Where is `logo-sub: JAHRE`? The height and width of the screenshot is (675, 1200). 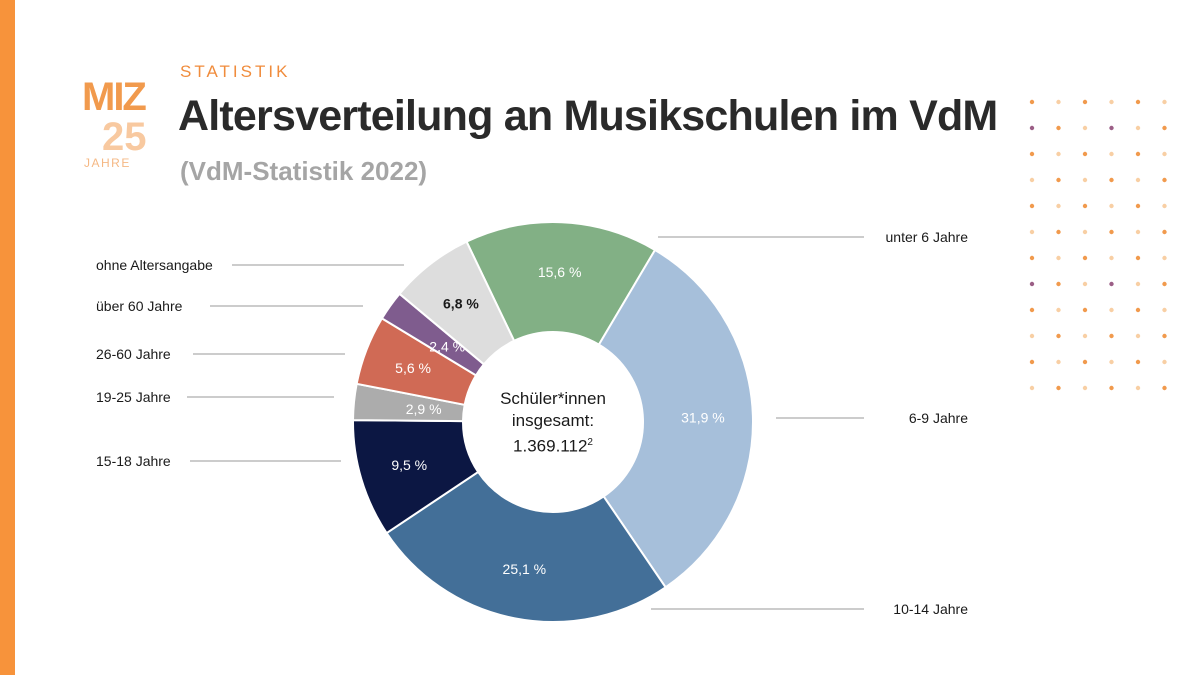
logo-sub: JAHRE is located at coordinates (107, 163).